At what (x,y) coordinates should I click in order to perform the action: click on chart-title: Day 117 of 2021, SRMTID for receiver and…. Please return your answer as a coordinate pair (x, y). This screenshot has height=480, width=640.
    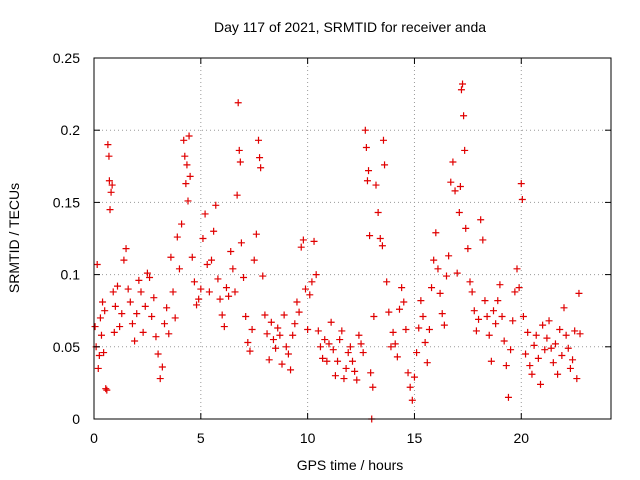
    Looking at the image, I should click on (350, 27).